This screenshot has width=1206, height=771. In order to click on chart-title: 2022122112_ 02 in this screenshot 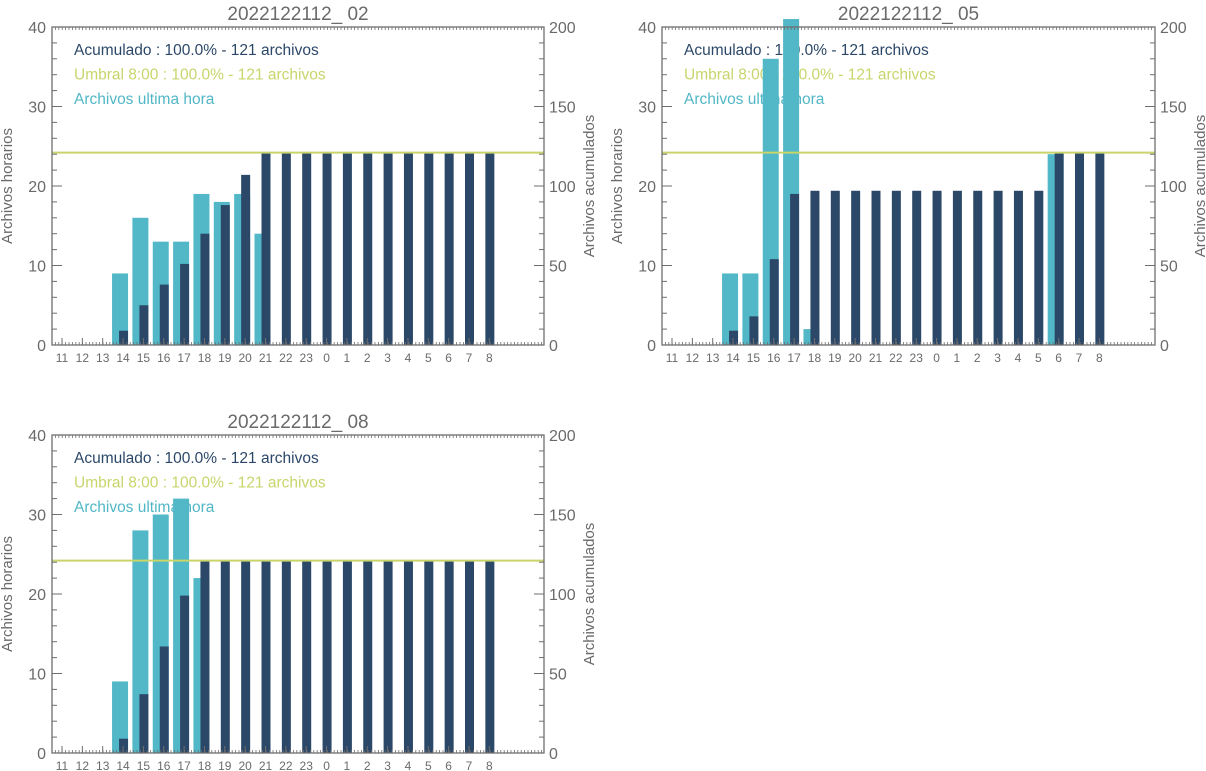, I will do `click(297, 14)`.